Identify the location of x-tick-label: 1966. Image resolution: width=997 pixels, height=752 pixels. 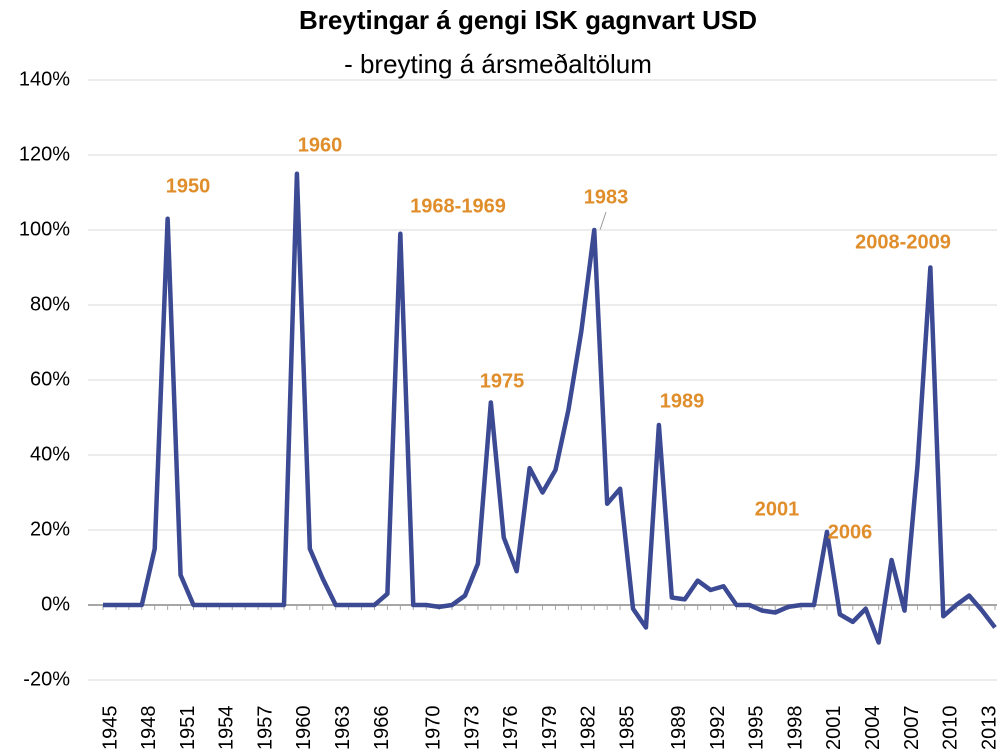
(382, 728).